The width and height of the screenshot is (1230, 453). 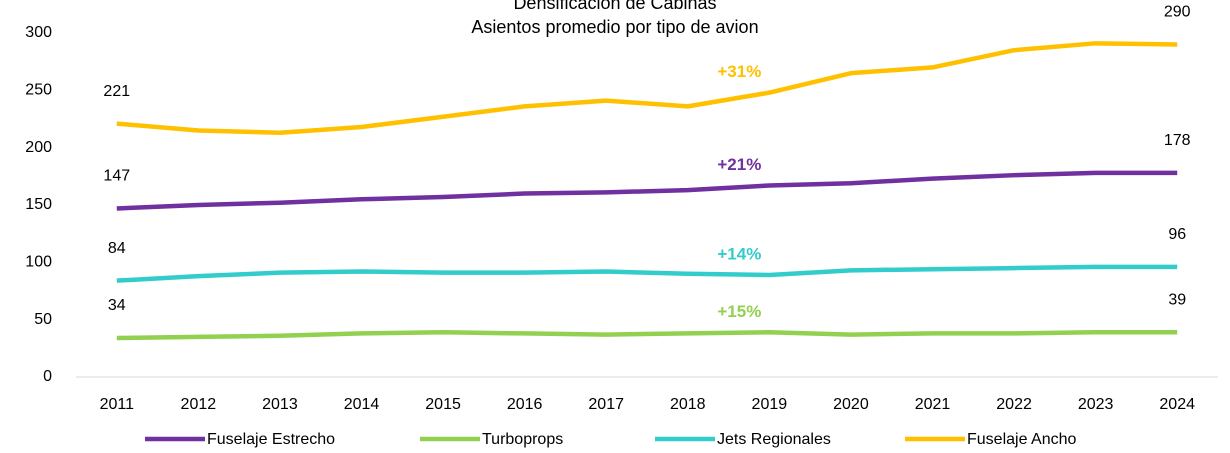 What do you see at coordinates (117, 305) in the screenshot?
I see `data-label: 34` at bounding box center [117, 305].